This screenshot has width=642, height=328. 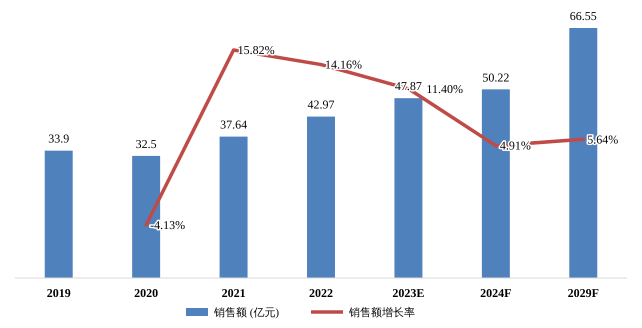 I want to click on data-label: 33.9, so click(x=59, y=139).